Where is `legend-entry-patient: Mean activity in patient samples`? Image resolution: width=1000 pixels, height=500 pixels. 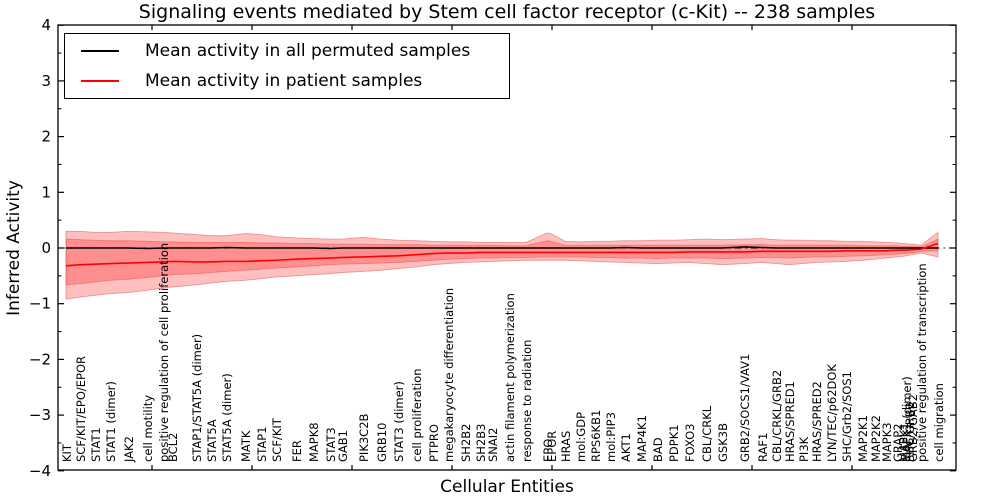 legend-entry-patient: Mean activity in patient samples is located at coordinates (287, 81).